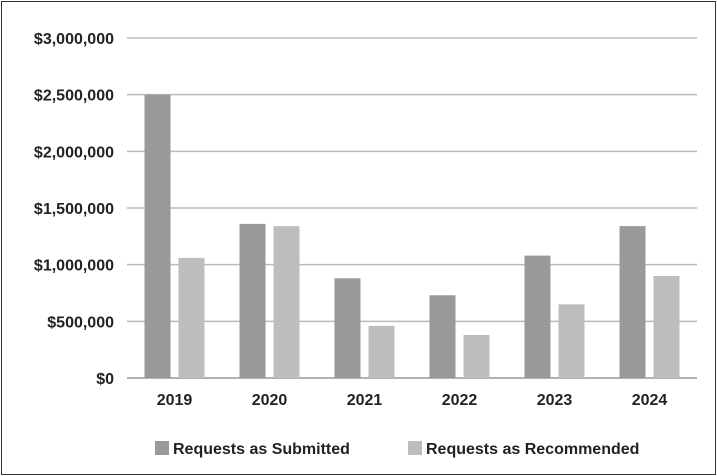 This screenshot has width=717, height=476. Describe the element at coordinates (74, 209) in the screenshot. I see `y-tick-label: $1,500,000` at that location.